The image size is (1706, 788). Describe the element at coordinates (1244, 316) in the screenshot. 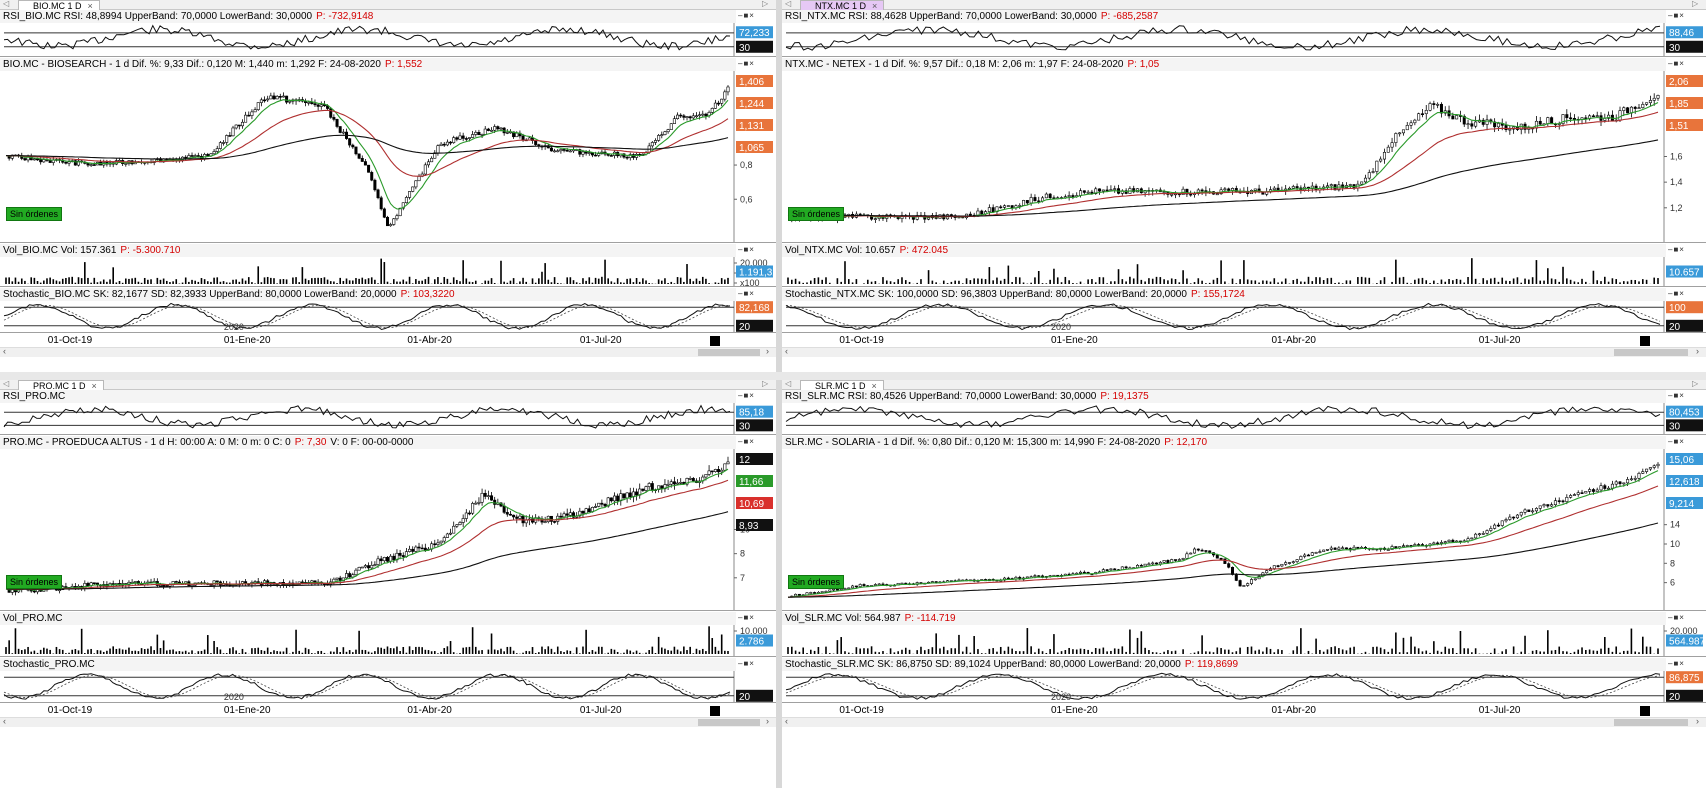

I see `stochastic-pane-canvas: 2020 100 20` at that location.